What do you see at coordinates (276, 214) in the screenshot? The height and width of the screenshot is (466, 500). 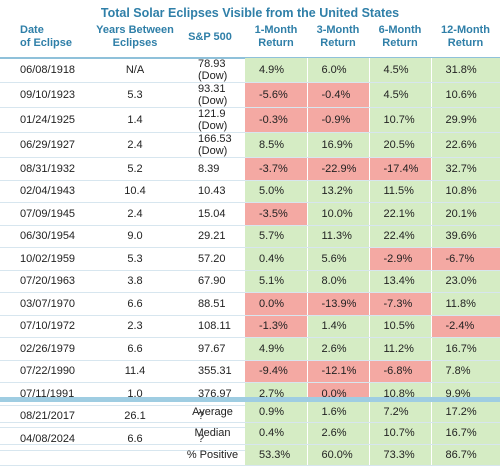 I see `return-1month-cell: -3.5%` at bounding box center [276, 214].